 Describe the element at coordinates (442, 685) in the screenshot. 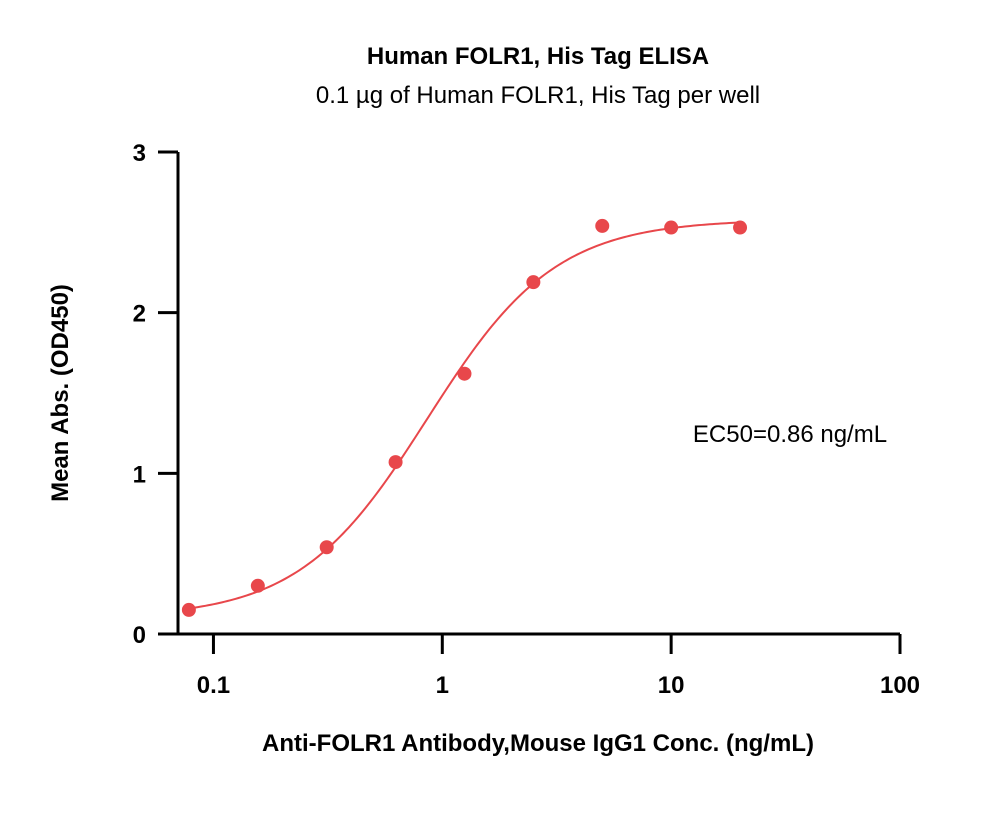

I see `x-tick-label: 1` at that location.